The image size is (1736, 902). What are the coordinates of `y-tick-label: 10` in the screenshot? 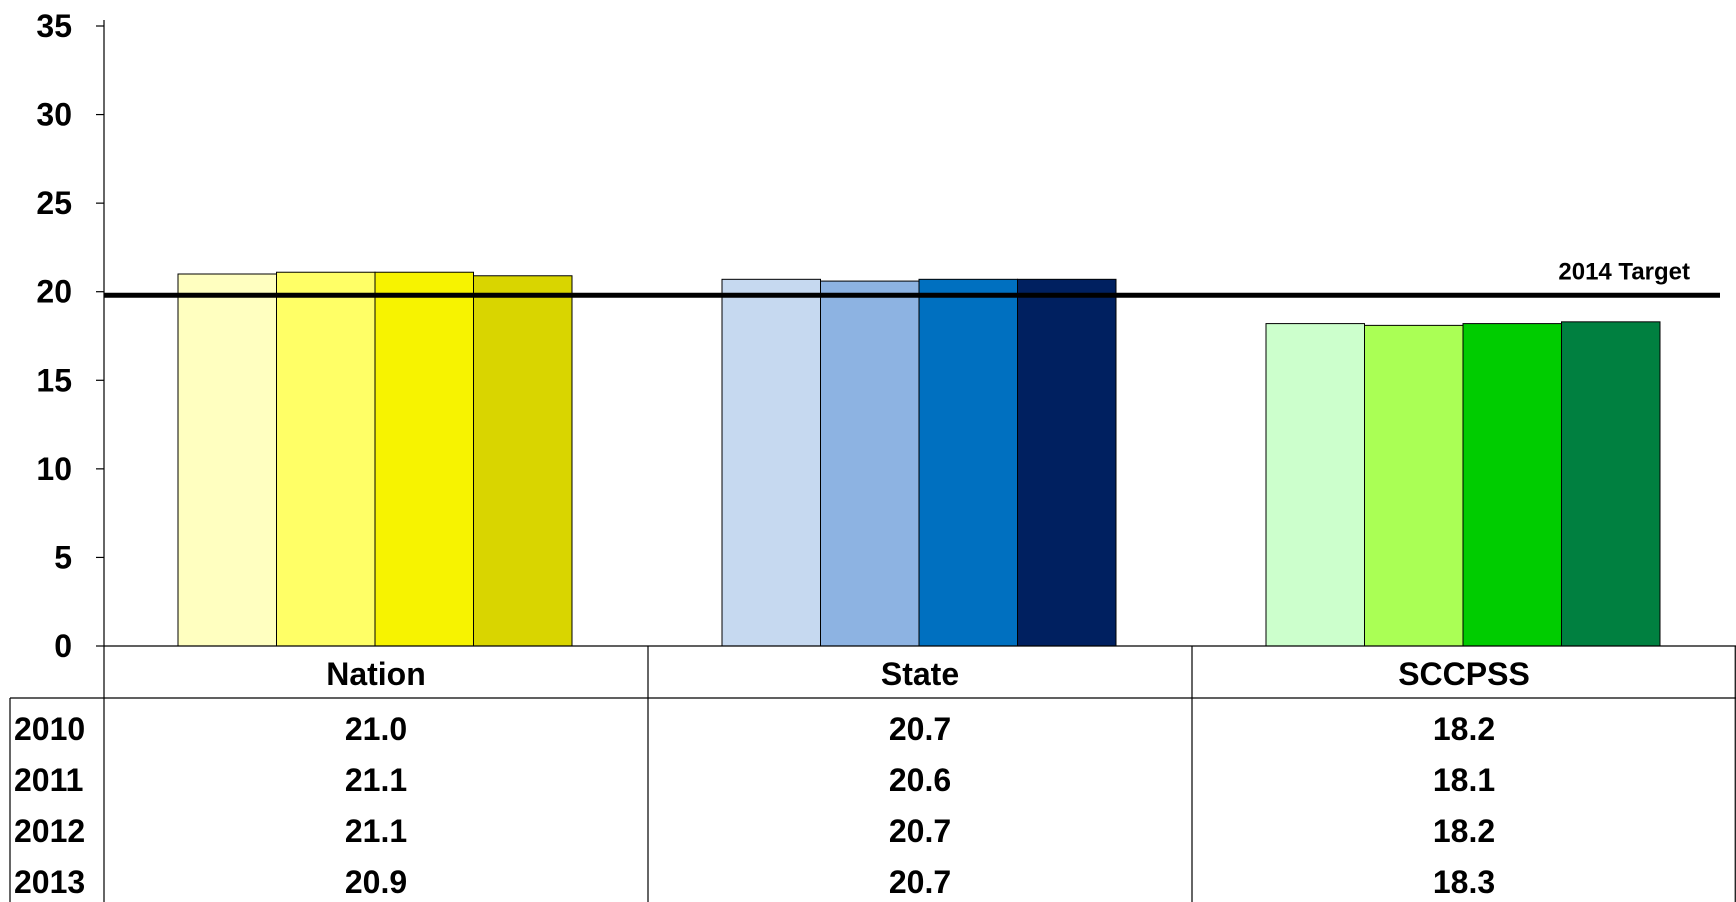 It's located at (54, 469).